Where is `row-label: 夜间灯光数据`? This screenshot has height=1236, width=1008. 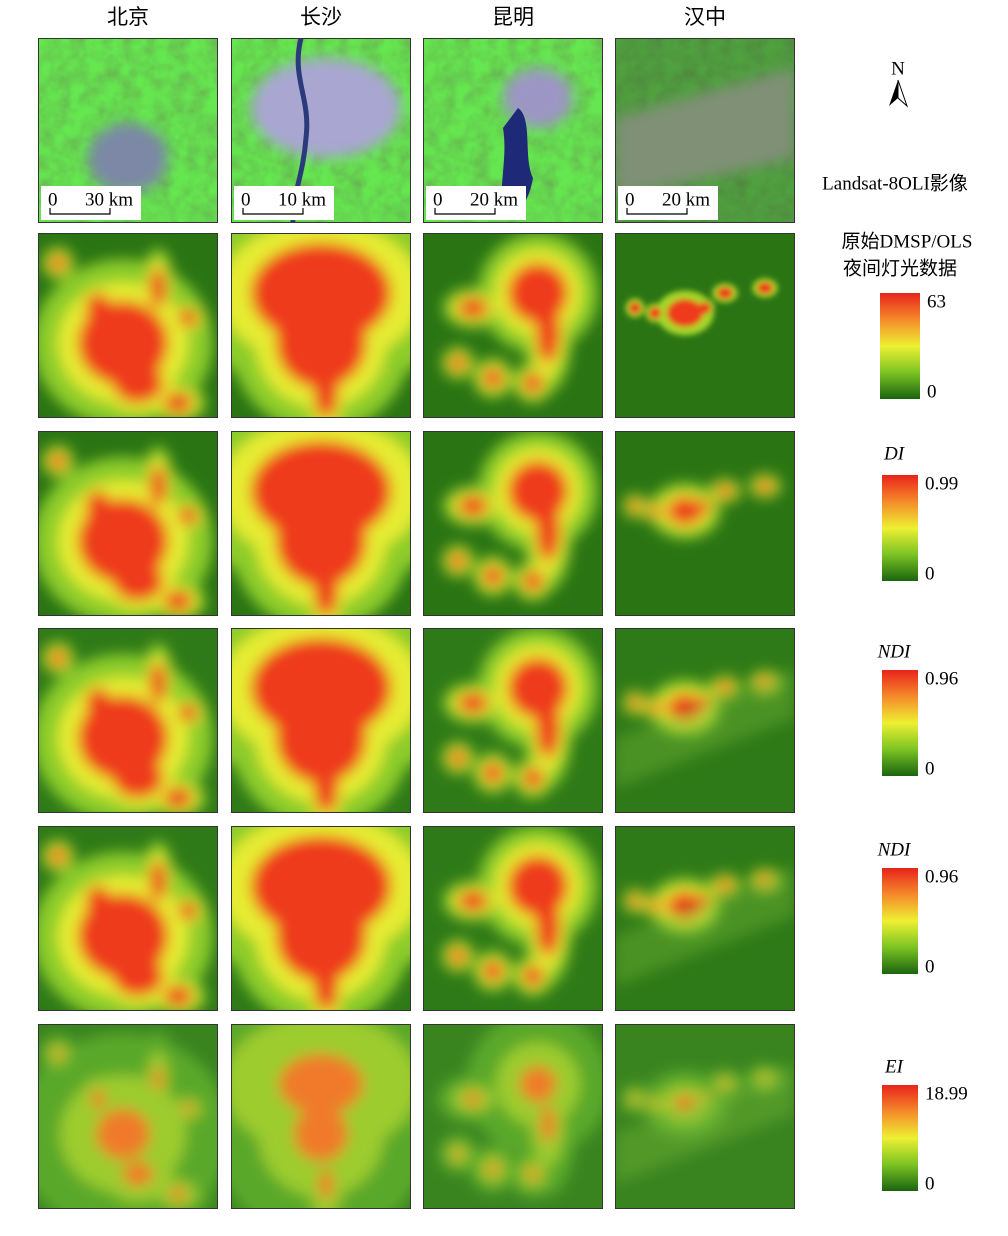
row-label: 夜间灯光数据 is located at coordinates (900, 268).